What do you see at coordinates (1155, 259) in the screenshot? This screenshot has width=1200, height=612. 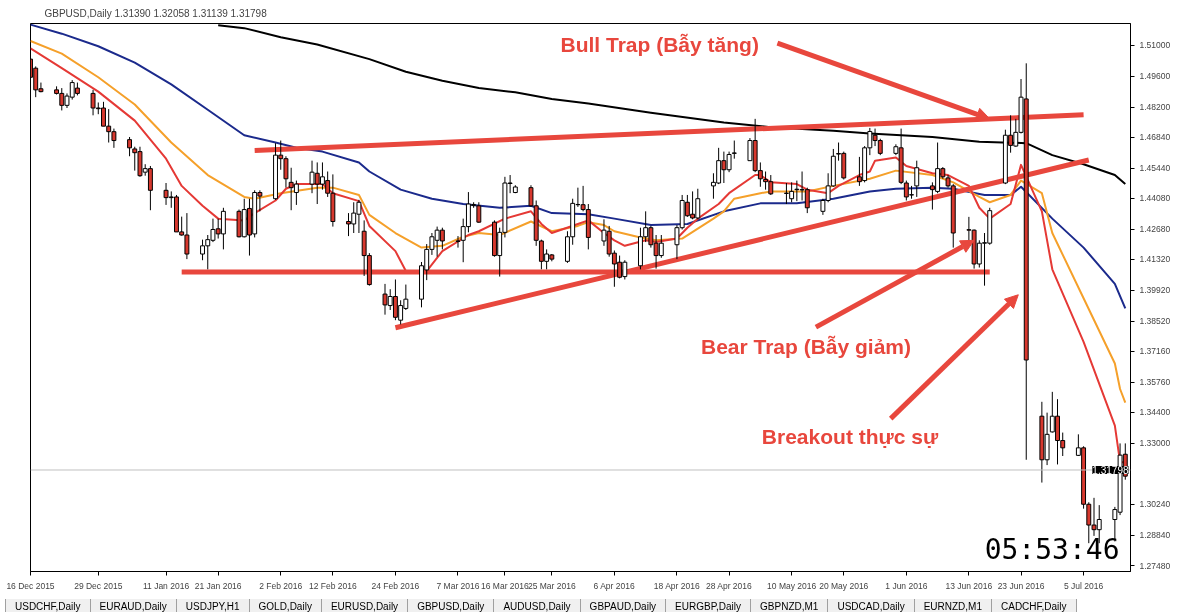 I see `y-tick-label: 1.41320` at bounding box center [1155, 259].